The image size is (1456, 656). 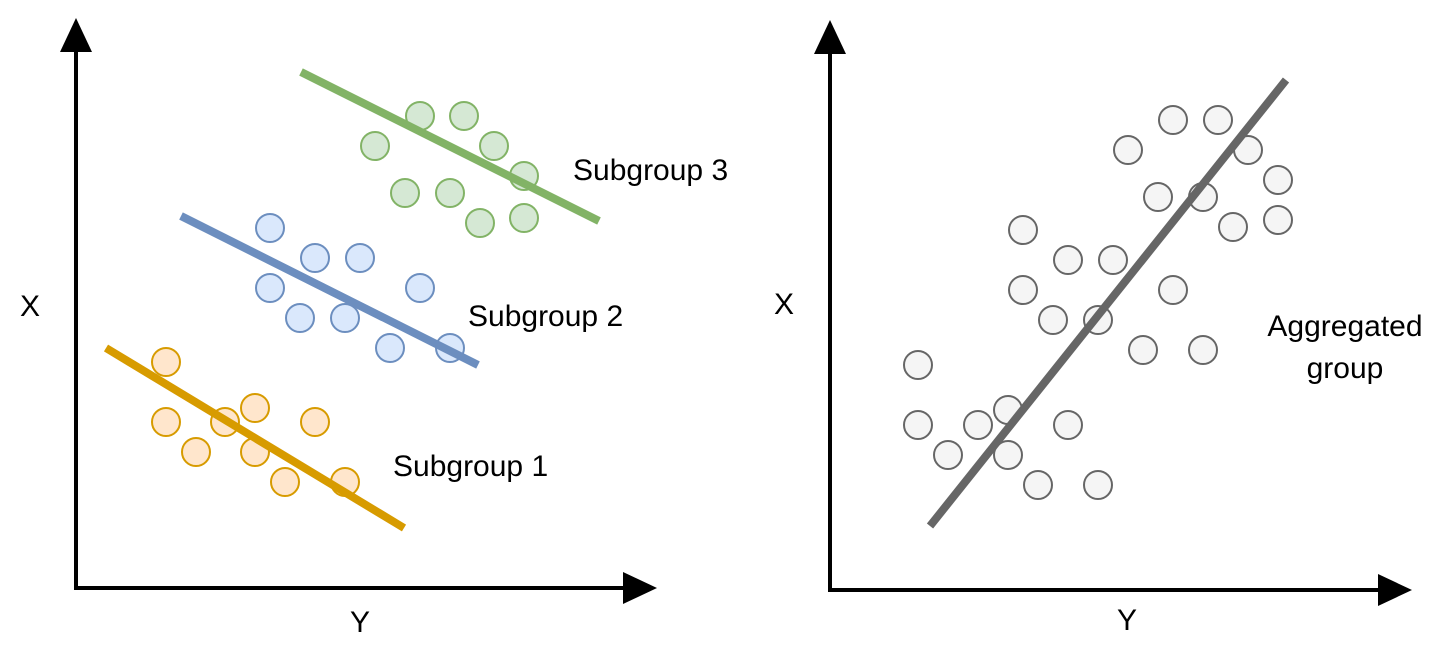 I want to click on subgroup-1: Subgroup 1, so click(x=325, y=438).